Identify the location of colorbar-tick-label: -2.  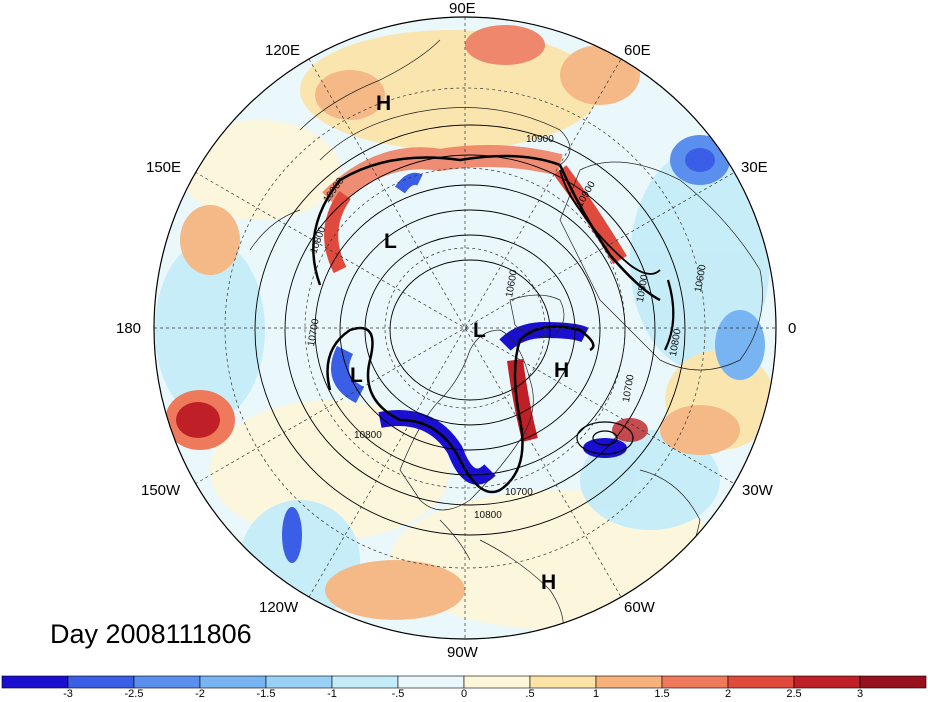
(200, 694).